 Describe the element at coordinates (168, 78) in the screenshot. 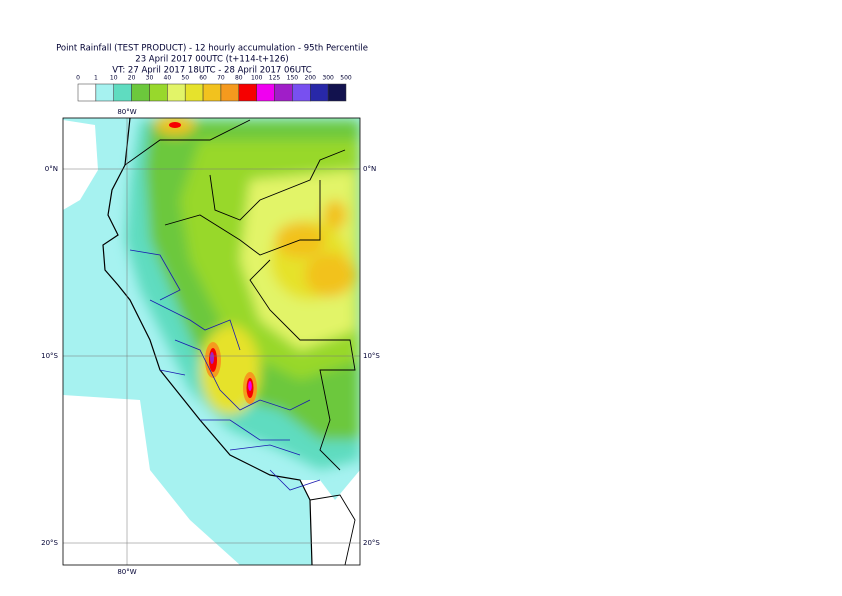

I see `colorbar-label: 40` at that location.